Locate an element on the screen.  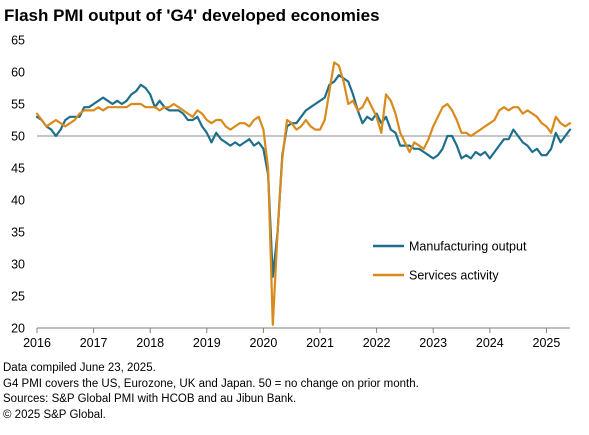
y-tick-label: 50 is located at coordinates (18, 137).